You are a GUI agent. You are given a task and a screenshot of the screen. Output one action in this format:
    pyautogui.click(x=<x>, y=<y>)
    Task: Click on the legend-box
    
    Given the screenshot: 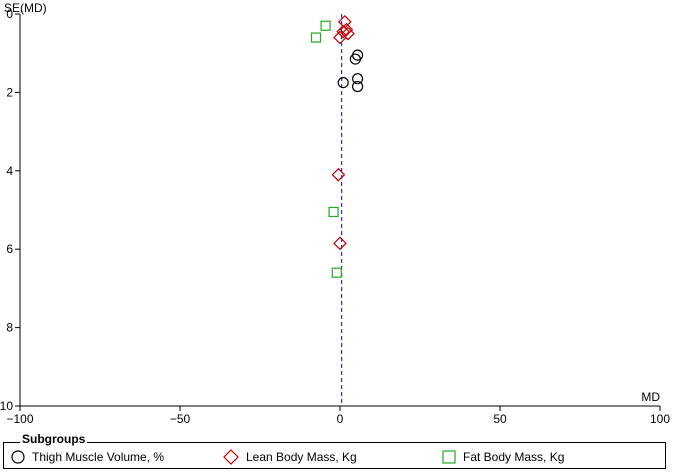 What is the action you would take?
    pyautogui.click(x=334, y=455)
    